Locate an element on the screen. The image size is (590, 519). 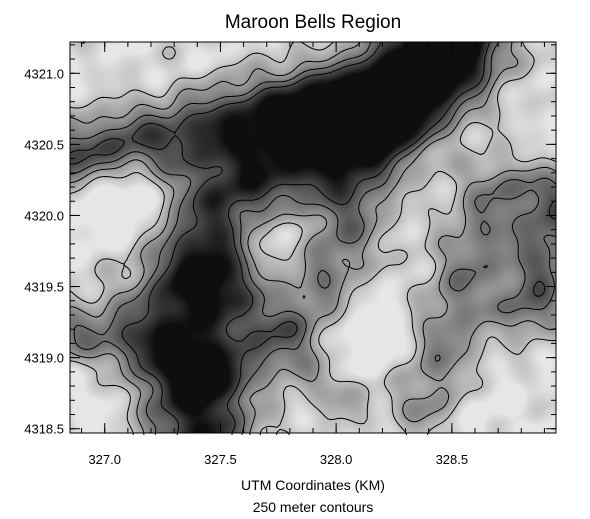
x-tick-label: 327.0 is located at coordinates (104, 459).